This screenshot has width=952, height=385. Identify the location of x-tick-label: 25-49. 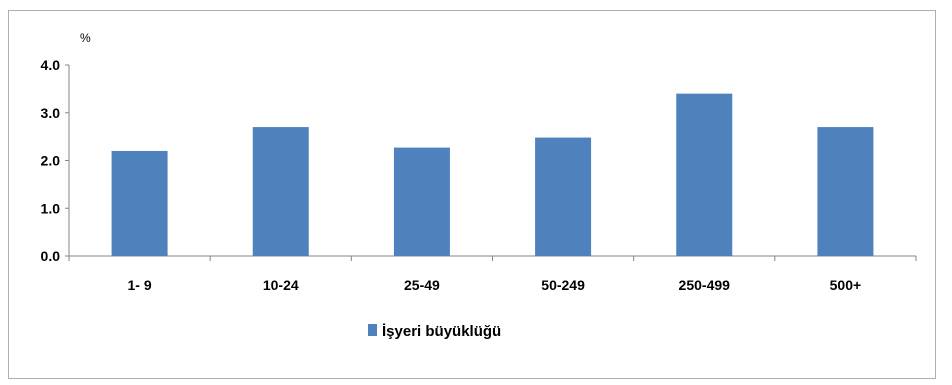
(422, 285).